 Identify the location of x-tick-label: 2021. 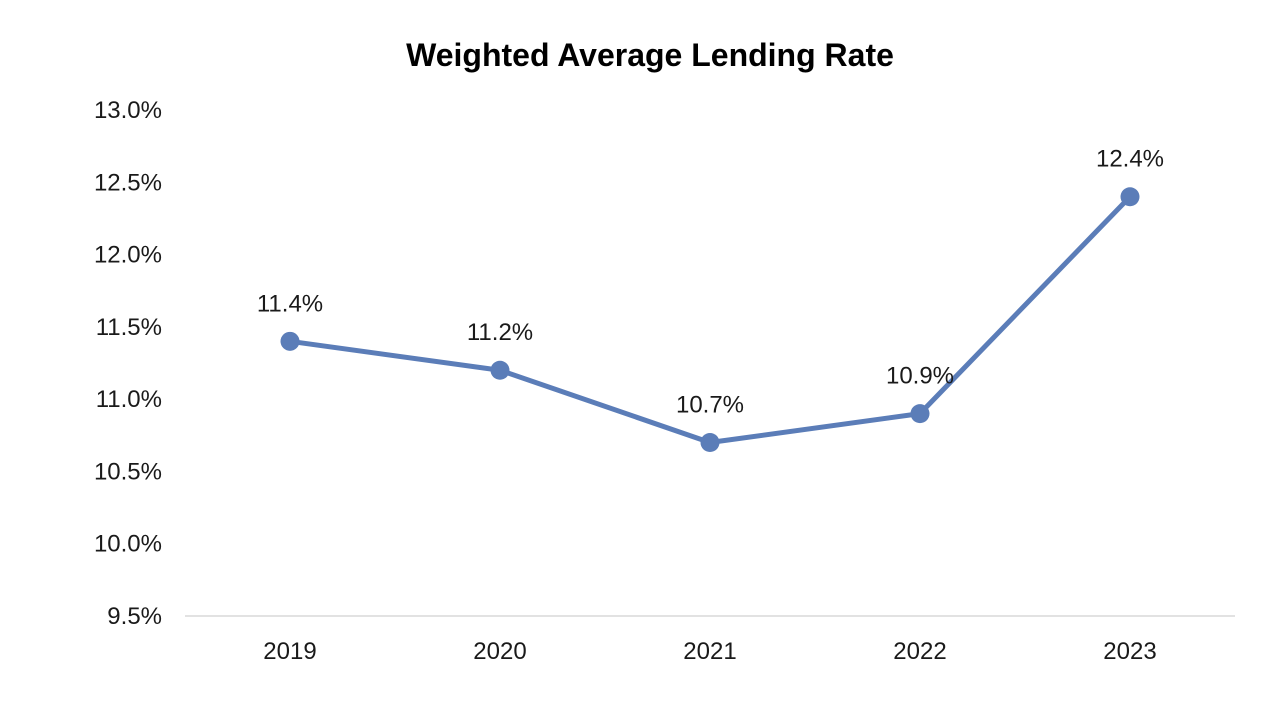
(709, 651).